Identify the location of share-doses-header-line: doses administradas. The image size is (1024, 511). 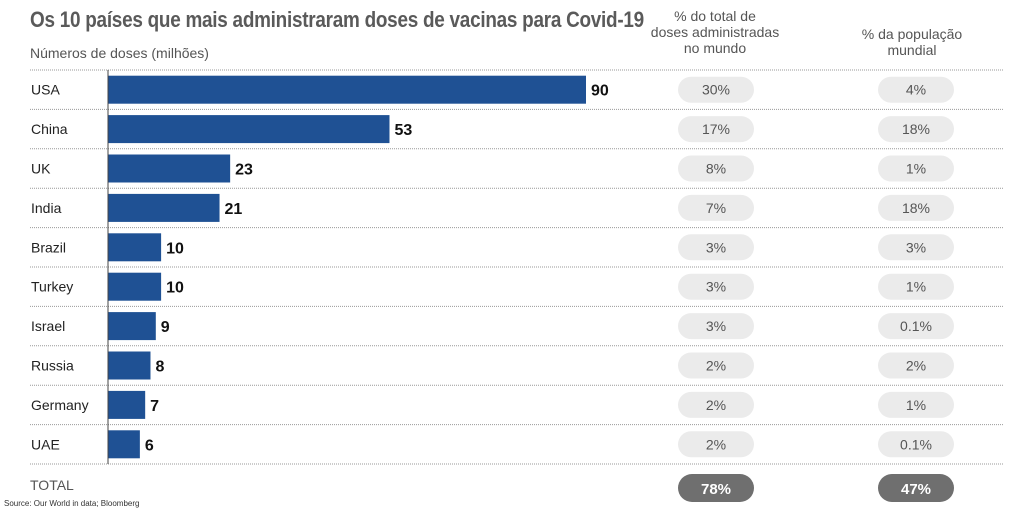
(715, 32).